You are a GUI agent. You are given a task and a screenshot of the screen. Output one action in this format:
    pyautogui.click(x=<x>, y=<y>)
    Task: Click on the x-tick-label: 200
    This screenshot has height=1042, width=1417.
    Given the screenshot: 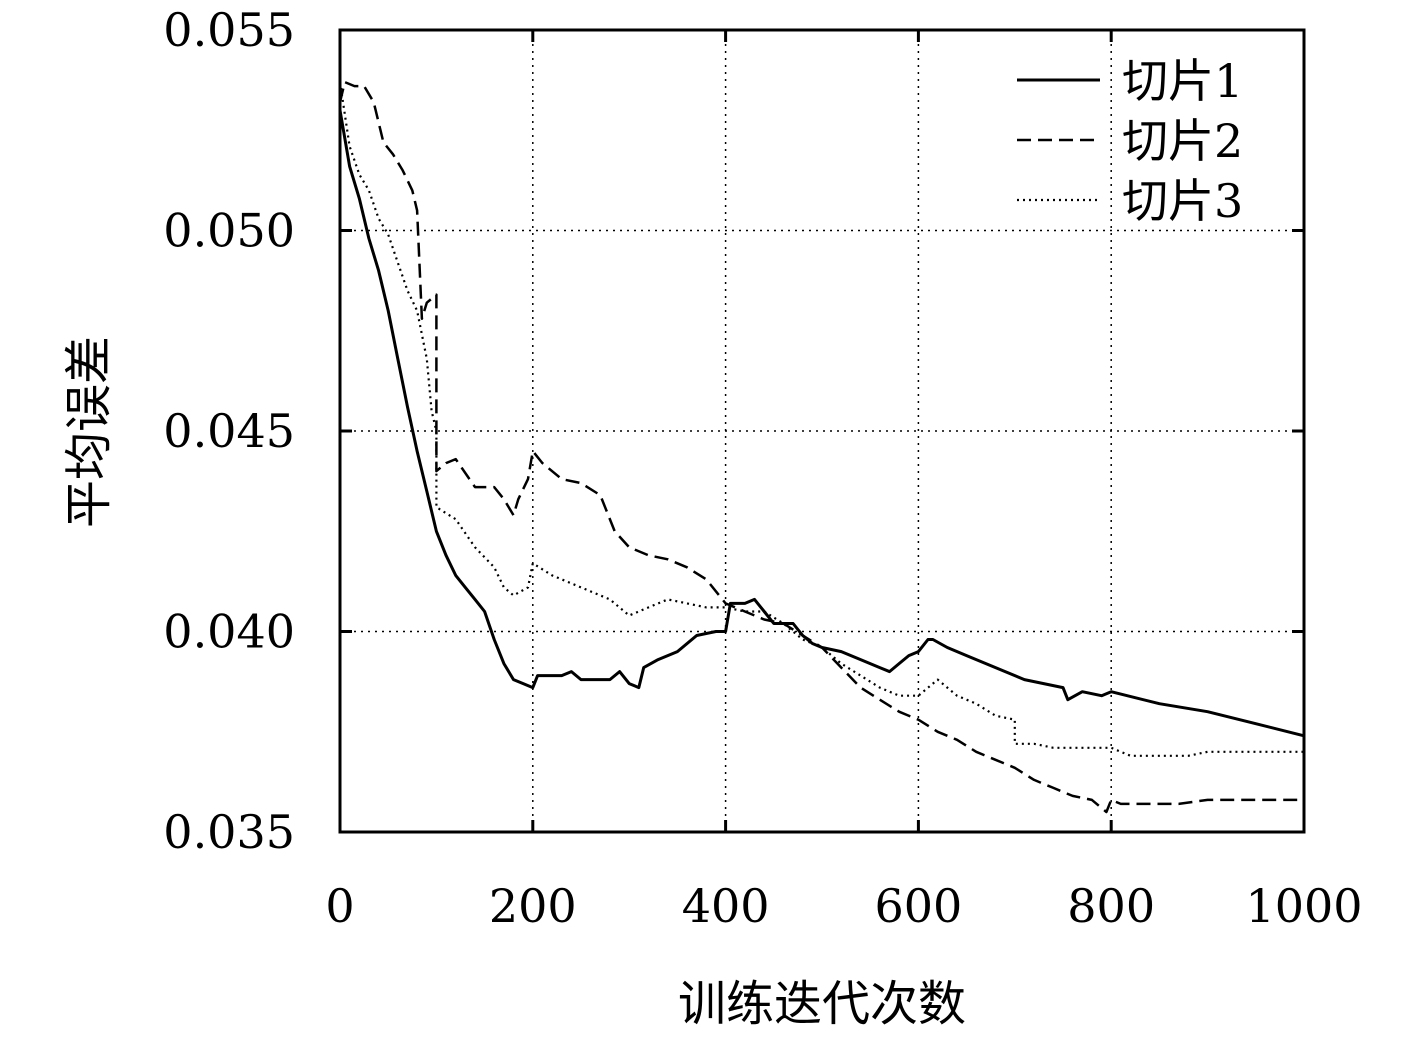 What is the action you would take?
    pyautogui.click(x=533, y=906)
    